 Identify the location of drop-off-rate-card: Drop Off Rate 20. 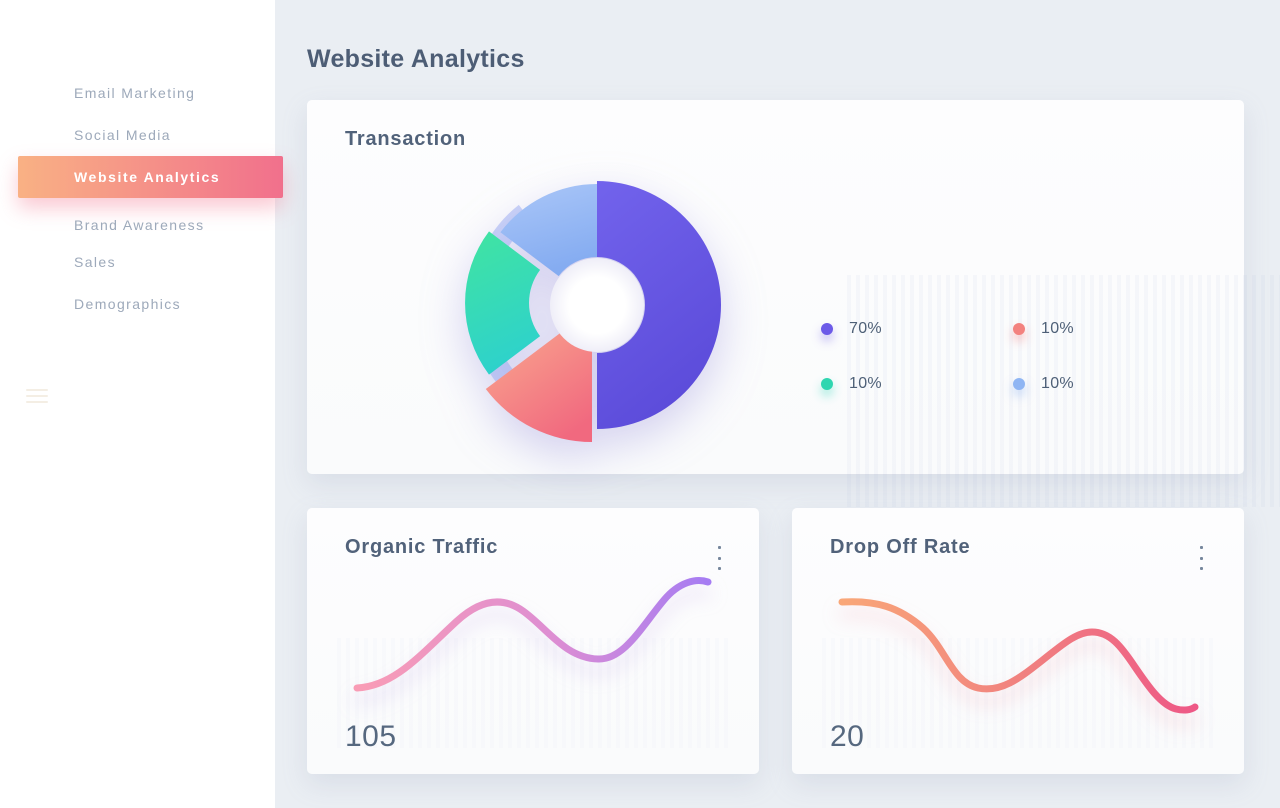
(1018, 641).